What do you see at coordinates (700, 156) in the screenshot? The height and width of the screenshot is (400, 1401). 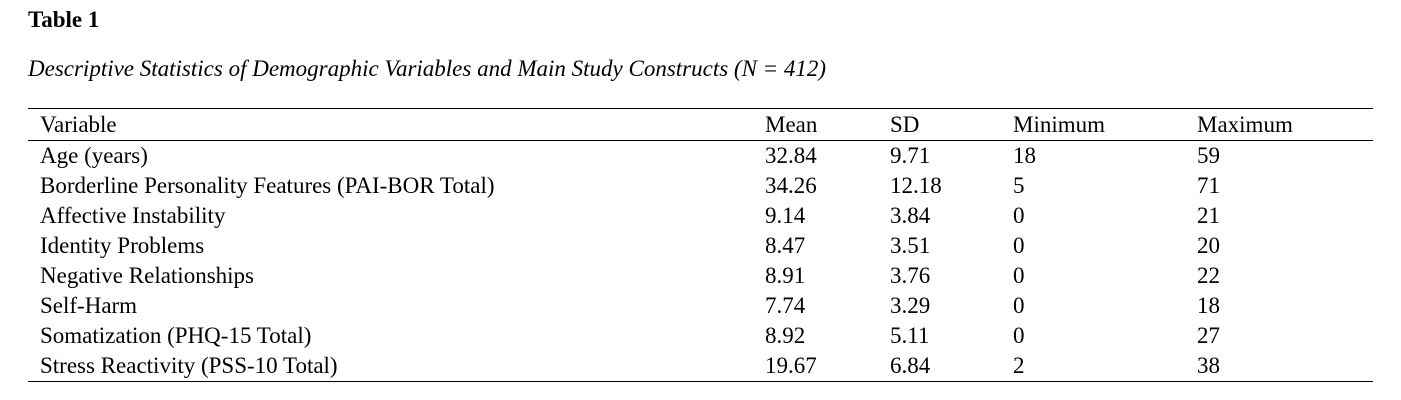 I see `table-row: Age (years) 32.84 9.71 18 59` at bounding box center [700, 156].